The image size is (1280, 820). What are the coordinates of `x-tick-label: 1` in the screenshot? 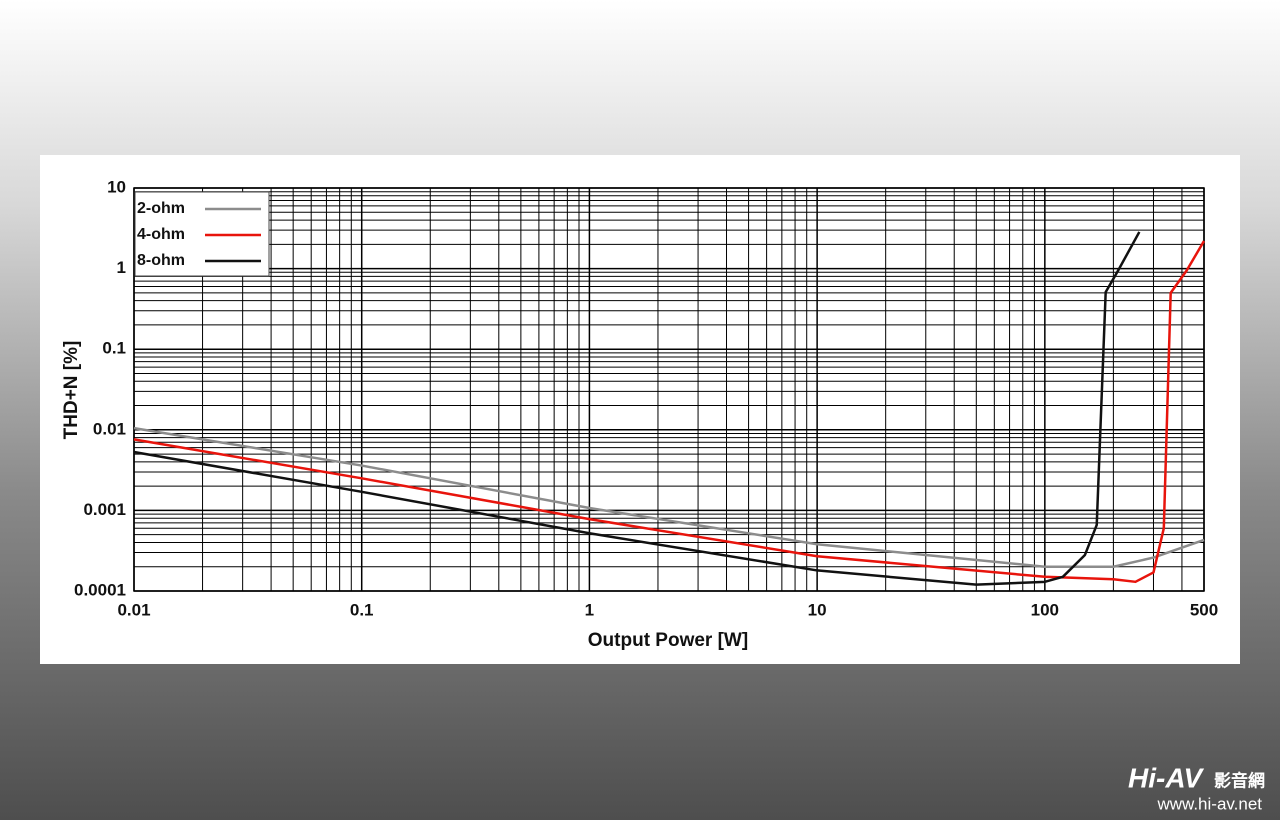 It's located at (589, 609).